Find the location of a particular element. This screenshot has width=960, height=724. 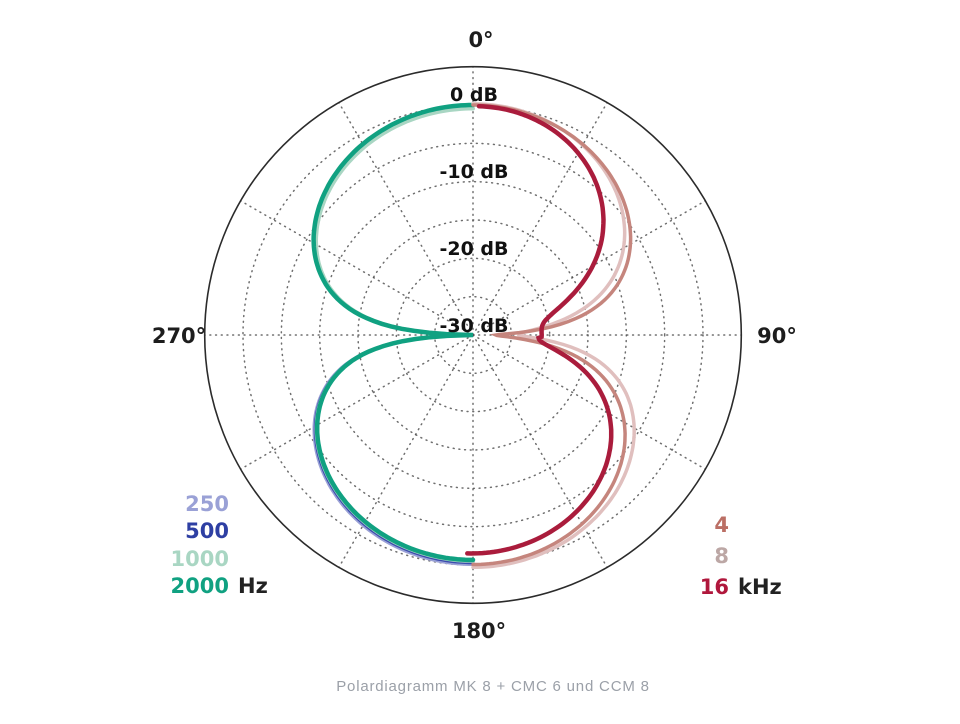

legend-value: 500 is located at coordinates (207, 531).